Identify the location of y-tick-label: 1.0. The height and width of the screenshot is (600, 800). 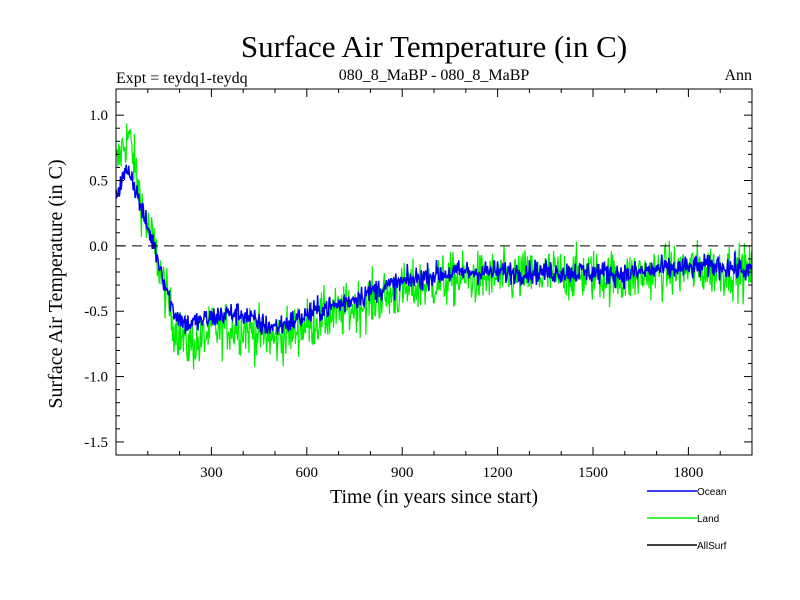
(98, 116).